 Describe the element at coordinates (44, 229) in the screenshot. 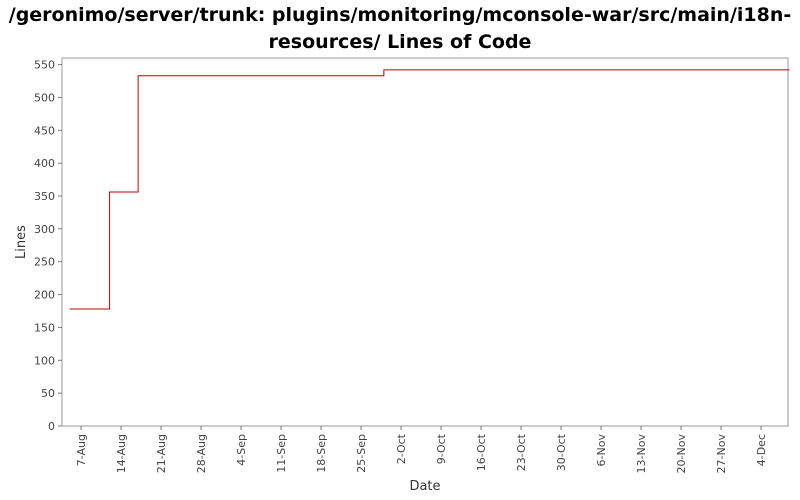

I see `y-tick-label: 300` at that location.